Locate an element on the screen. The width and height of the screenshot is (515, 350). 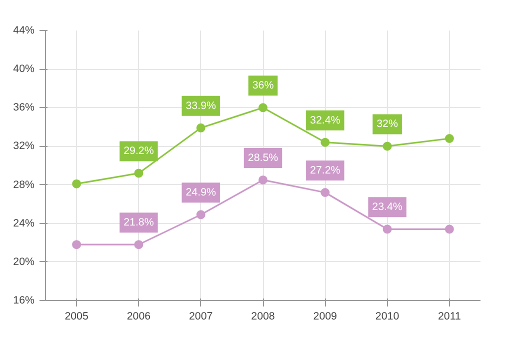
x-tick-label: 2007 is located at coordinates (201, 316).